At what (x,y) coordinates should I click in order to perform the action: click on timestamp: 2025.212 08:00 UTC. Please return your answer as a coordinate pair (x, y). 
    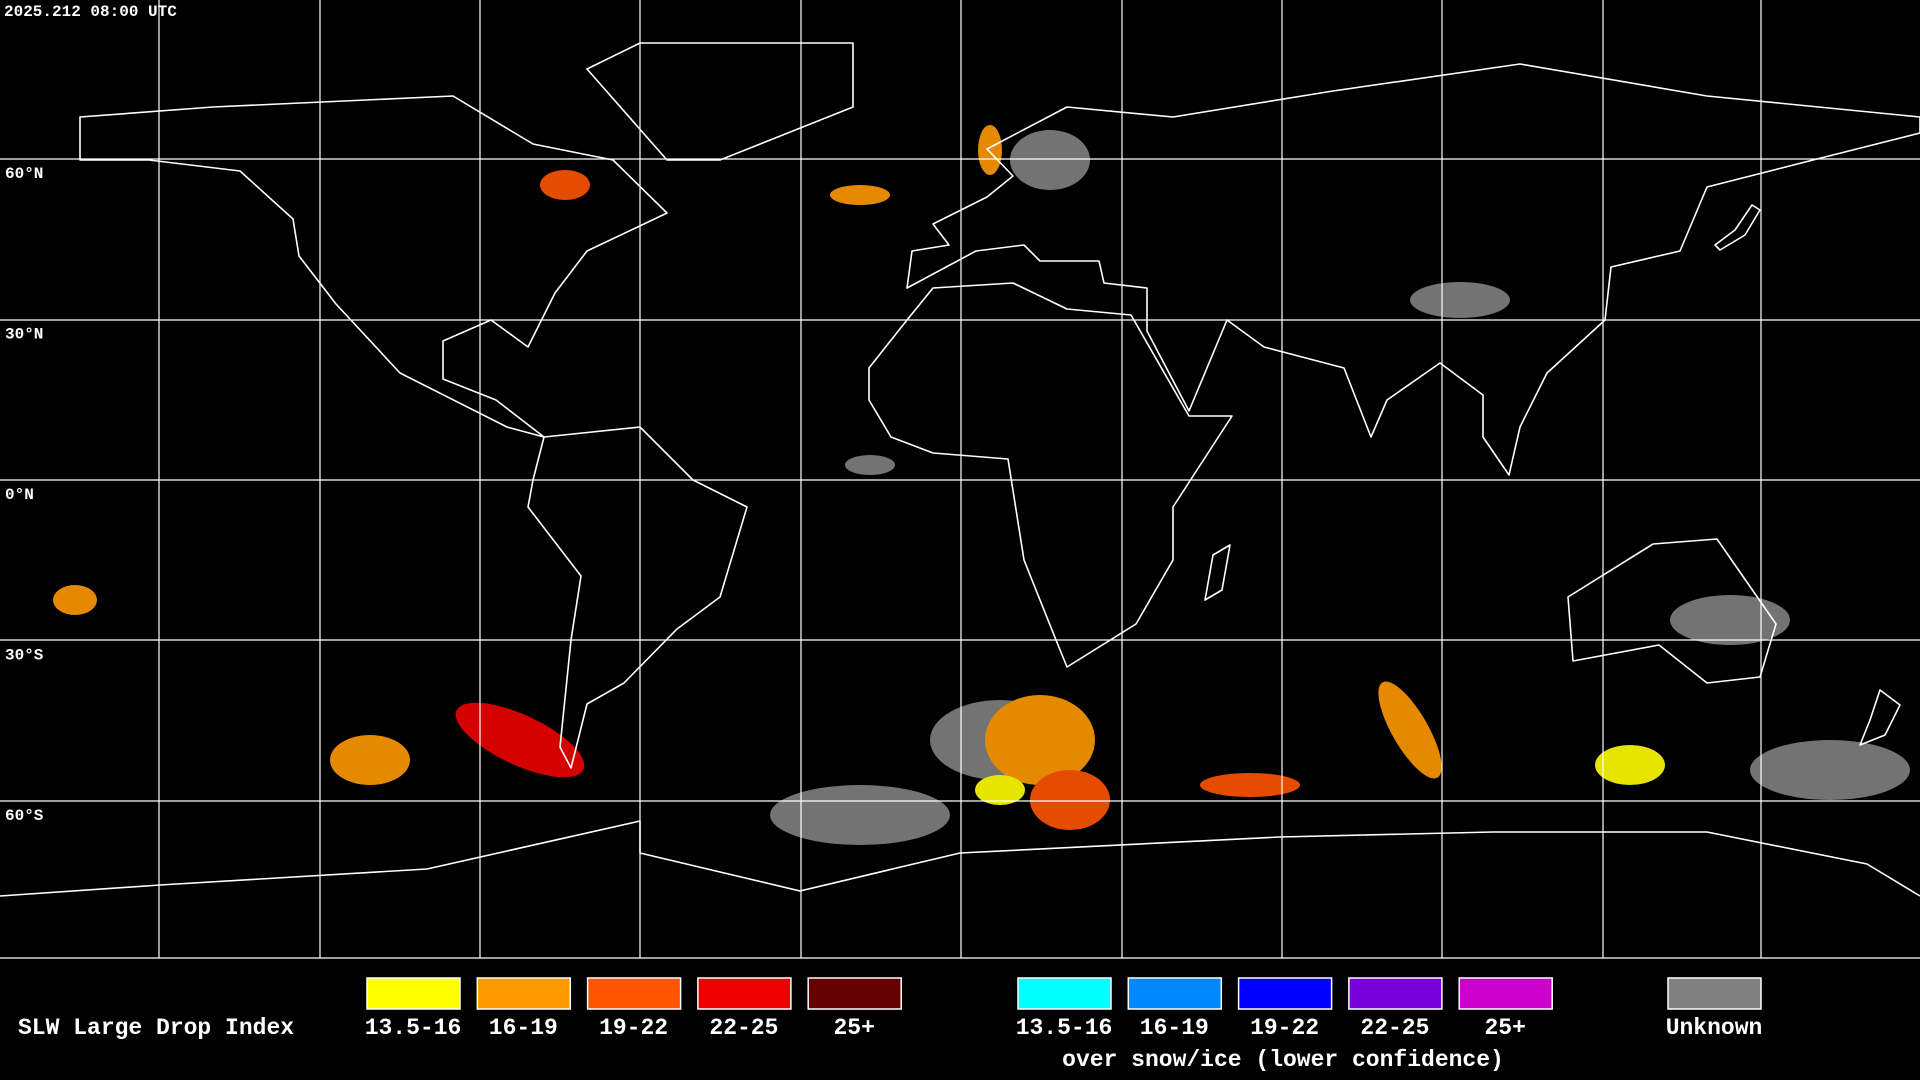
    Looking at the image, I should click on (90, 12).